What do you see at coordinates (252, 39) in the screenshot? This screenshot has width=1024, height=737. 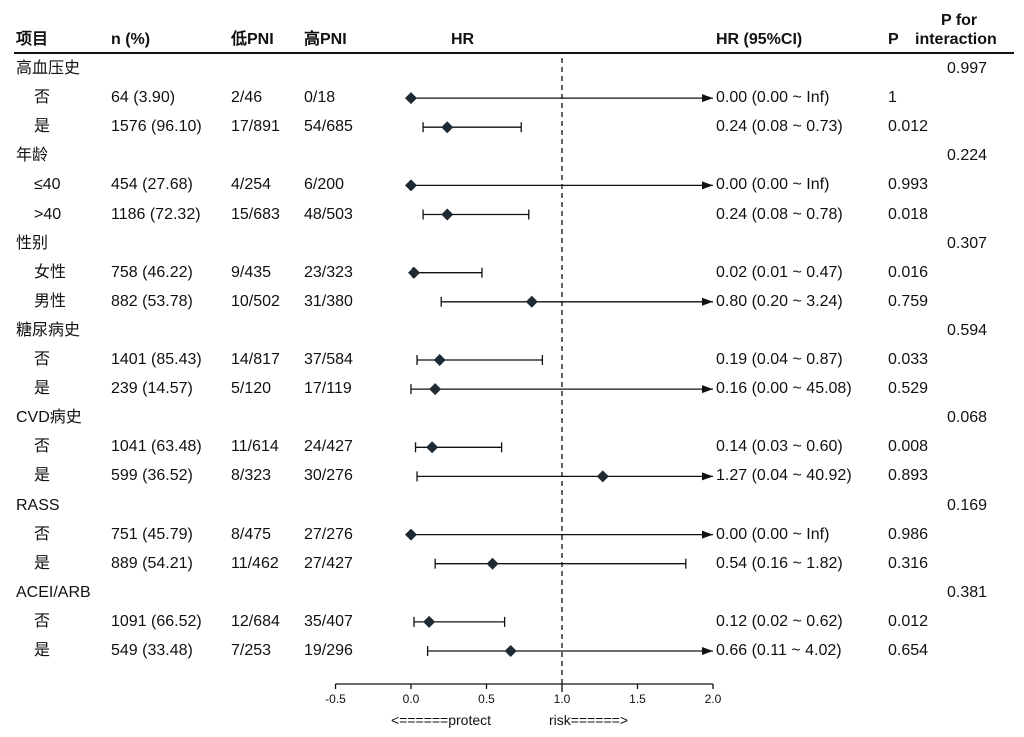 I see `header-low-pni: 低PNI` at bounding box center [252, 39].